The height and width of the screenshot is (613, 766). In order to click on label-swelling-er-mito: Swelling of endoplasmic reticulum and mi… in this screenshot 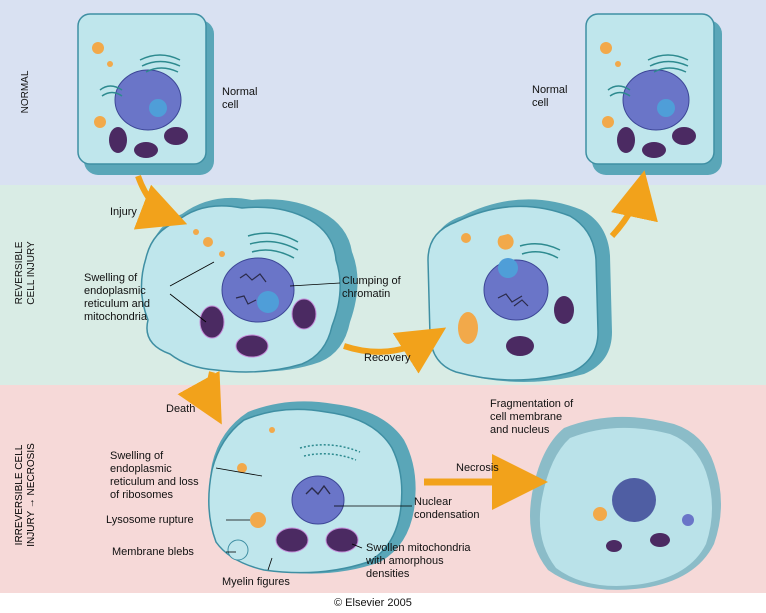, I will do `click(117, 297)`.